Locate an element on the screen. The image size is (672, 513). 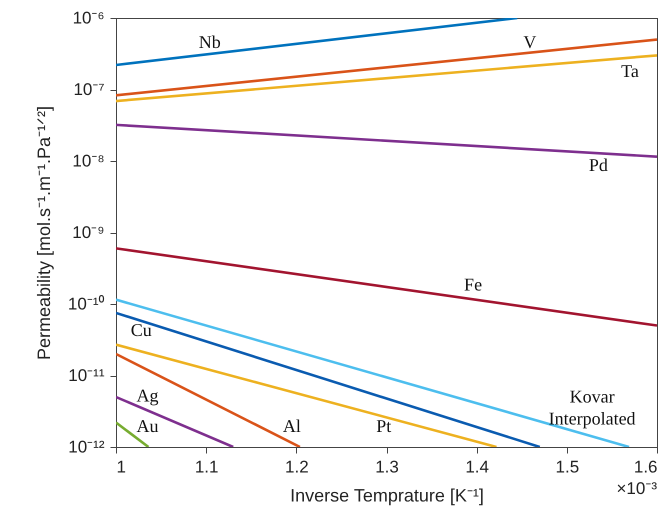
x-tick-label: 1.1 is located at coordinates (206, 467).